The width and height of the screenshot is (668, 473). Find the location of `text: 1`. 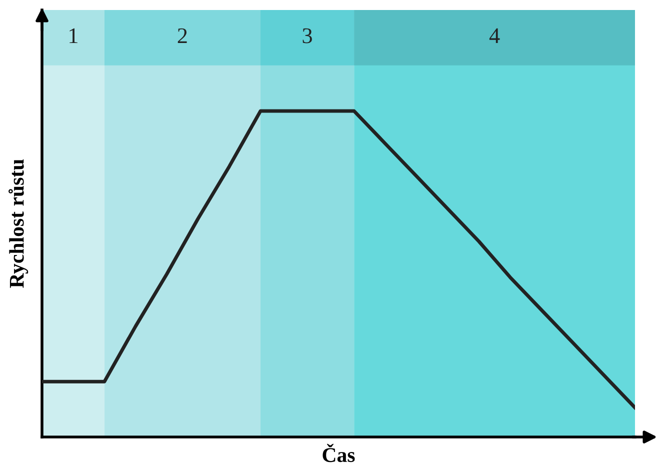

text: 1 is located at coordinates (74, 36).